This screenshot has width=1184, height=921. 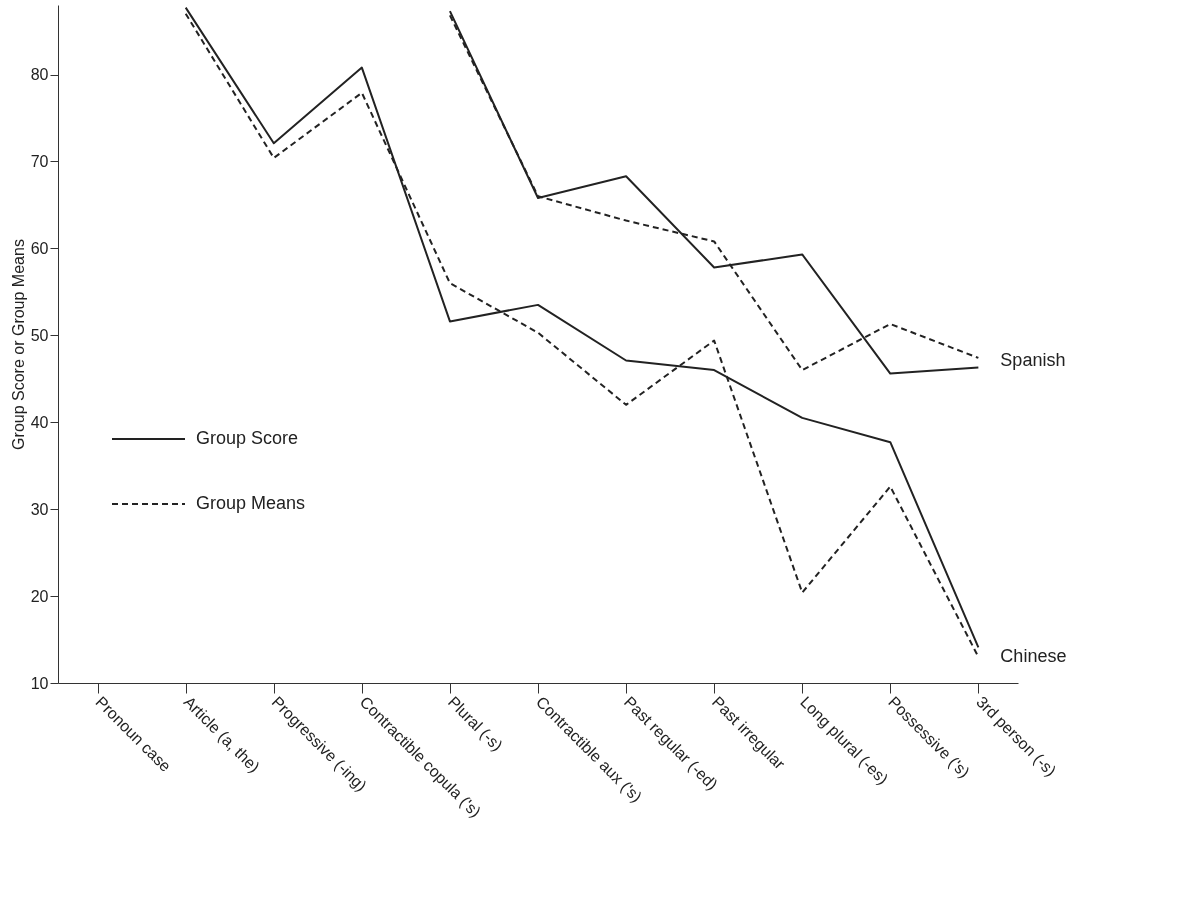 I want to click on y-tick-label: 20, so click(x=39, y=596).